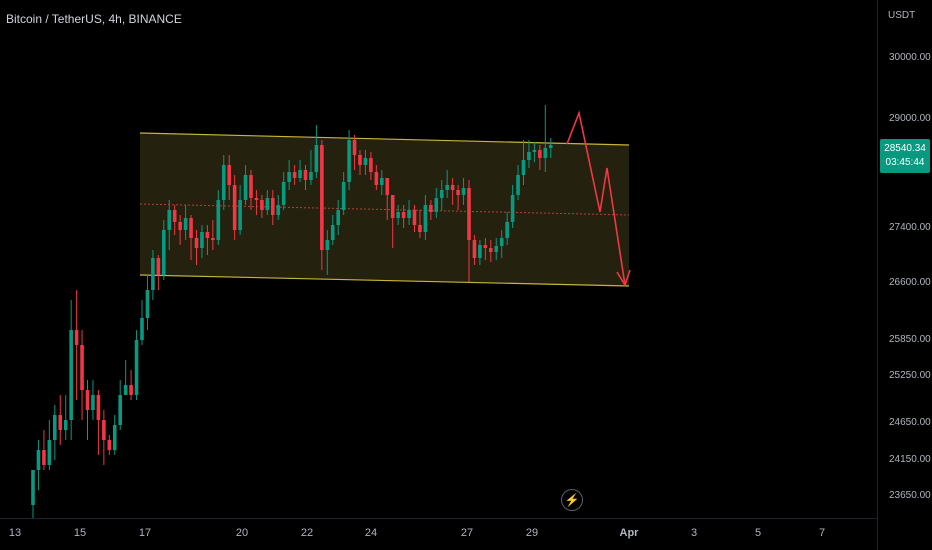  Describe the element at coordinates (910, 495) in the screenshot. I see `price-tick-label: 23650.00` at that location.